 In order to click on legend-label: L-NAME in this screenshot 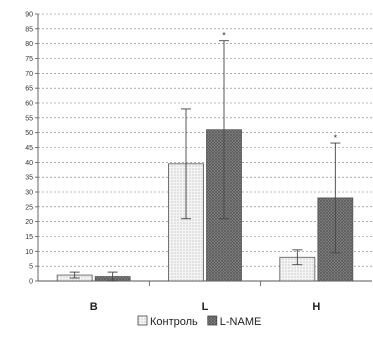, I will do `click(241, 322)`.